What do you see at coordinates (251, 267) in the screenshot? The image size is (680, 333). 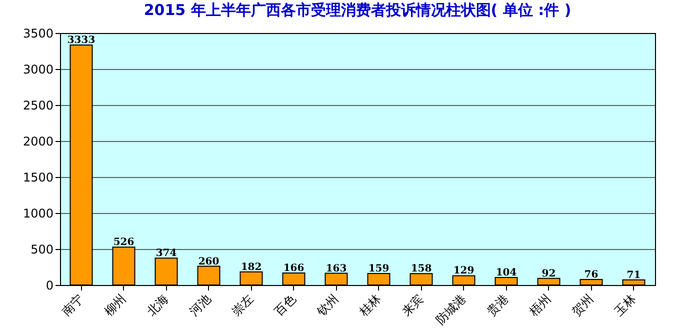 I see `data-label: 182` at bounding box center [251, 267].